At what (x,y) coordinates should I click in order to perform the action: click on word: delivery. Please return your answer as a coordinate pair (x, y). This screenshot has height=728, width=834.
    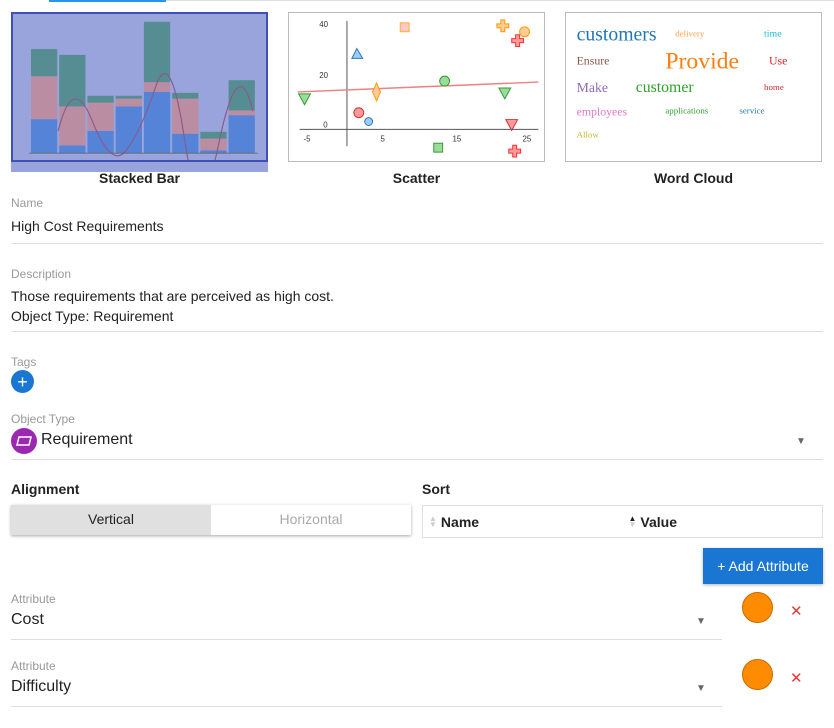
    Looking at the image, I should click on (690, 34).